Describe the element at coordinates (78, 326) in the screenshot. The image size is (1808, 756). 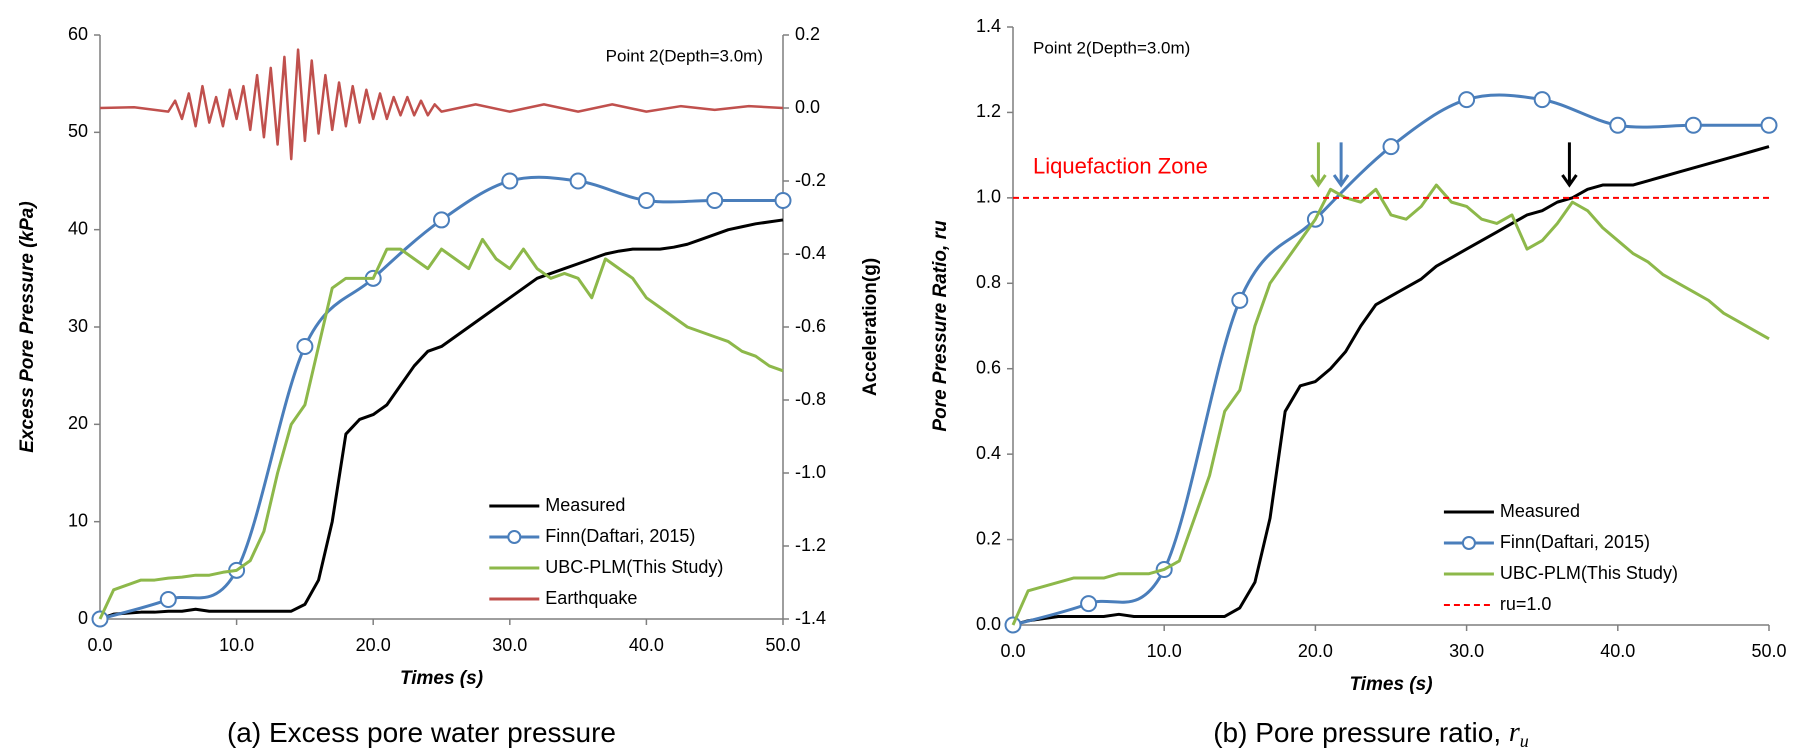
I see `y-tick-label: 30` at that location.